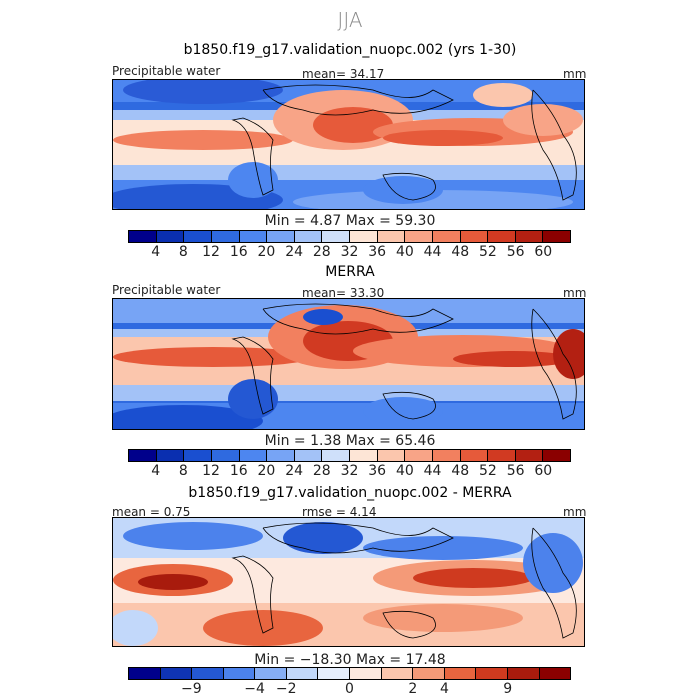 The height and width of the screenshot is (700, 700). I want to click on panel-3-map-field, so click(348, 582).